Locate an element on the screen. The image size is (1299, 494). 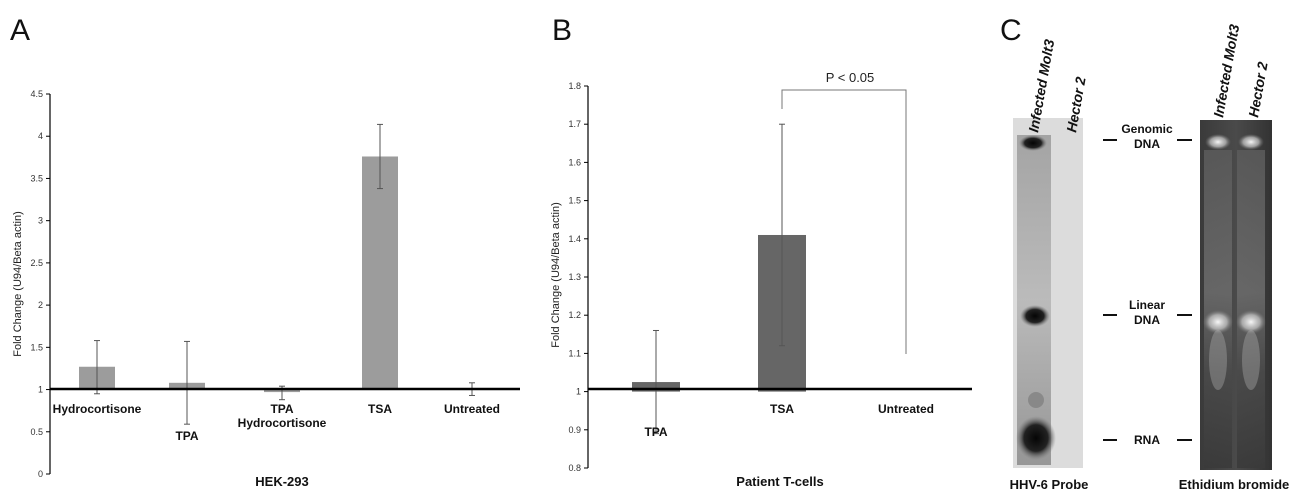
blot-band-linear is located at coordinates (1035, 316).